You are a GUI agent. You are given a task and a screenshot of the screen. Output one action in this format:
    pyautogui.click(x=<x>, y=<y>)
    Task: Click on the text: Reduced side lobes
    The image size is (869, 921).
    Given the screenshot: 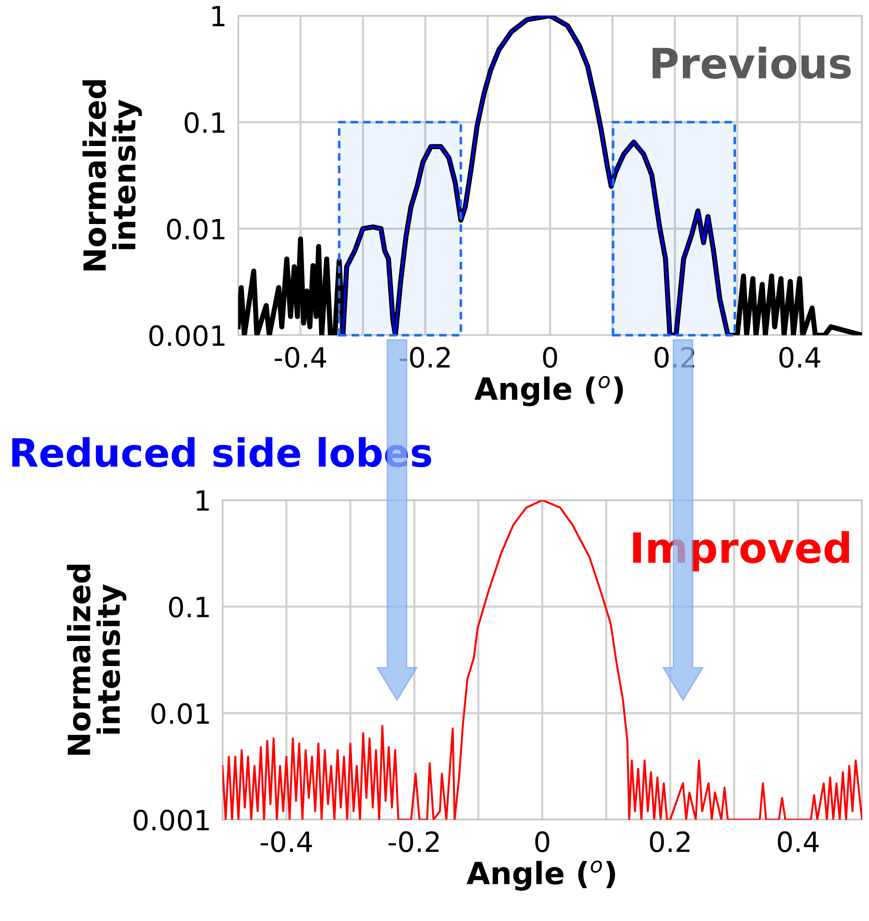 What is the action you would take?
    pyautogui.click(x=222, y=452)
    